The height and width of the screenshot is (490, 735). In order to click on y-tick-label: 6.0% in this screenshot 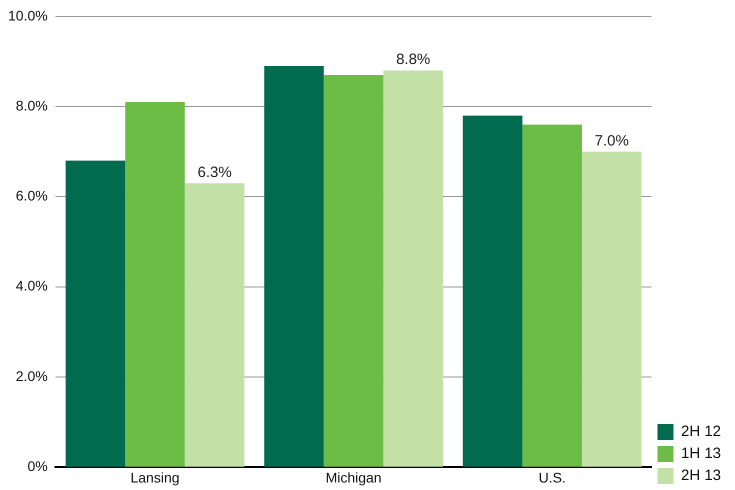, I will do `click(32, 196)`.